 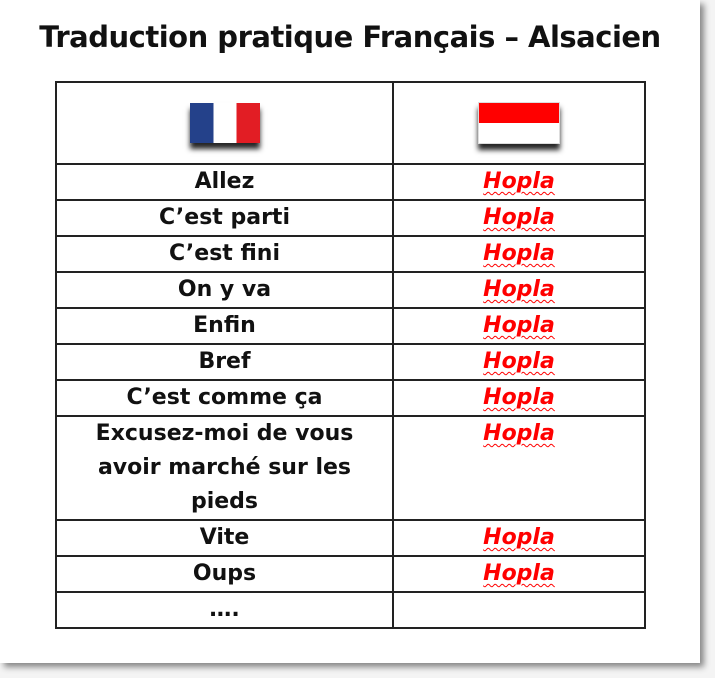 I want to click on french-cell: C’est fini, so click(x=224, y=254).